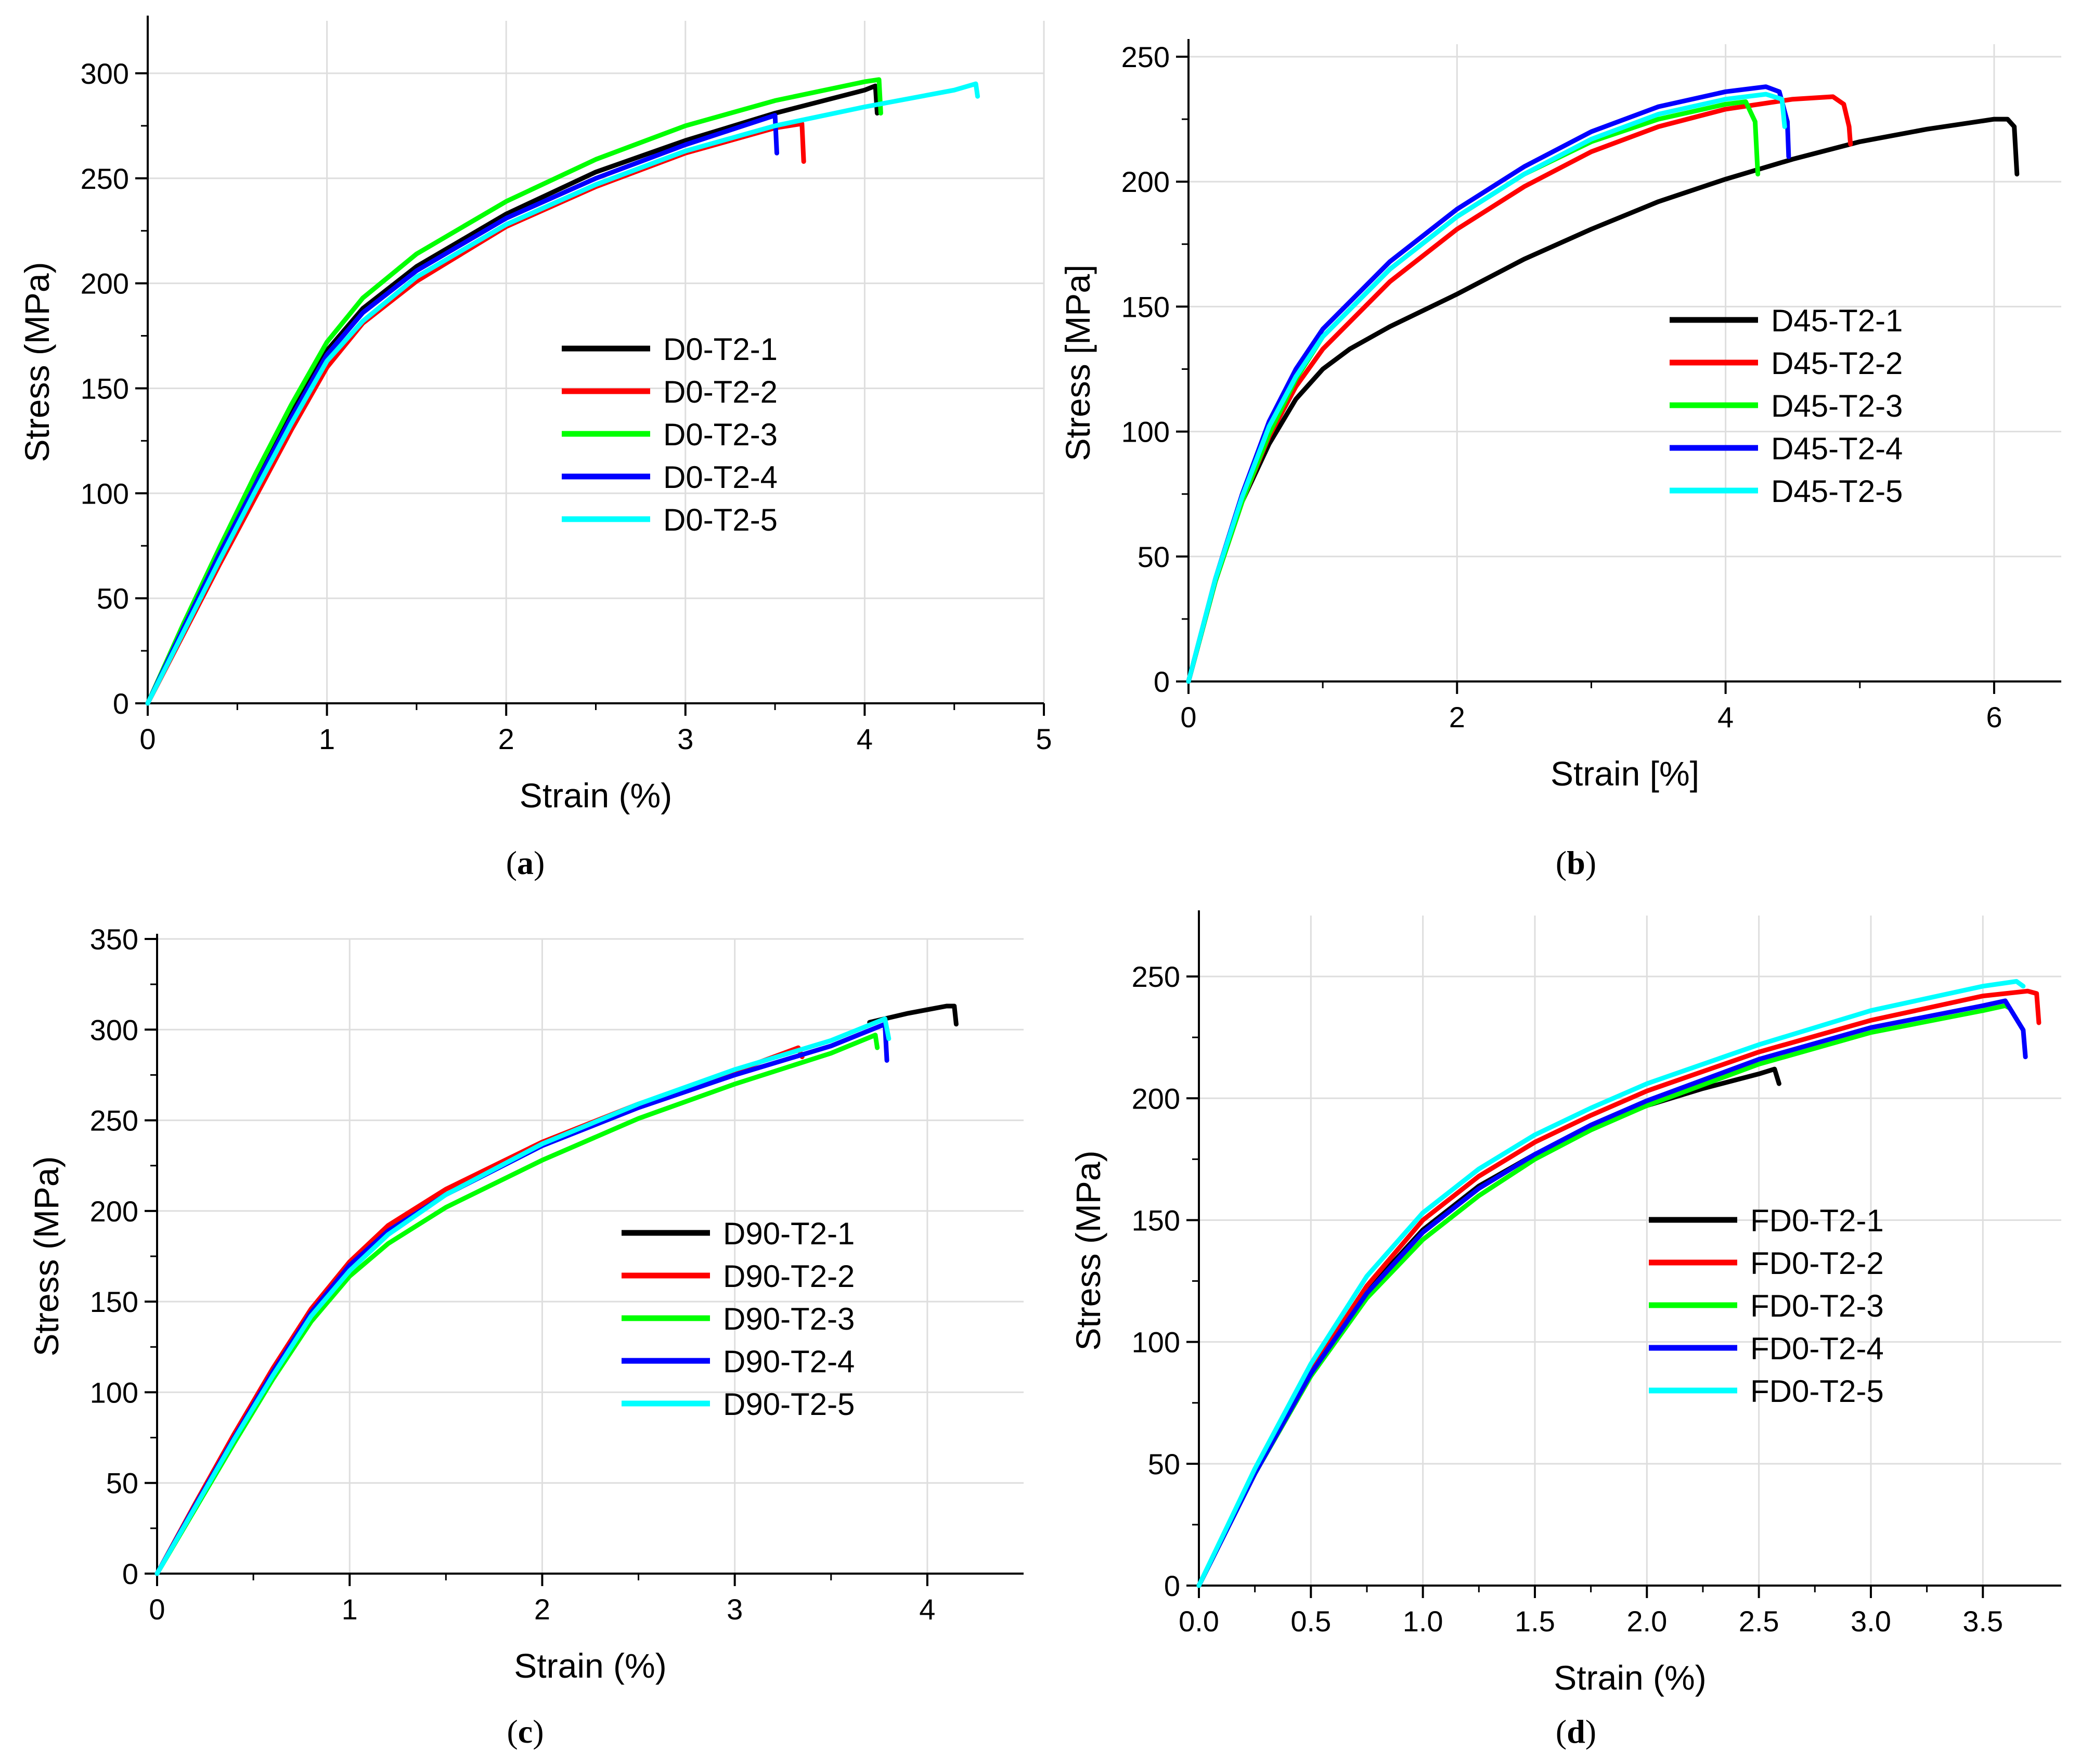 The height and width of the screenshot is (1764, 2093). What do you see at coordinates (789, 1277) in the screenshot?
I see `legend-label-D90-T2-2: D90-T2-2` at bounding box center [789, 1277].